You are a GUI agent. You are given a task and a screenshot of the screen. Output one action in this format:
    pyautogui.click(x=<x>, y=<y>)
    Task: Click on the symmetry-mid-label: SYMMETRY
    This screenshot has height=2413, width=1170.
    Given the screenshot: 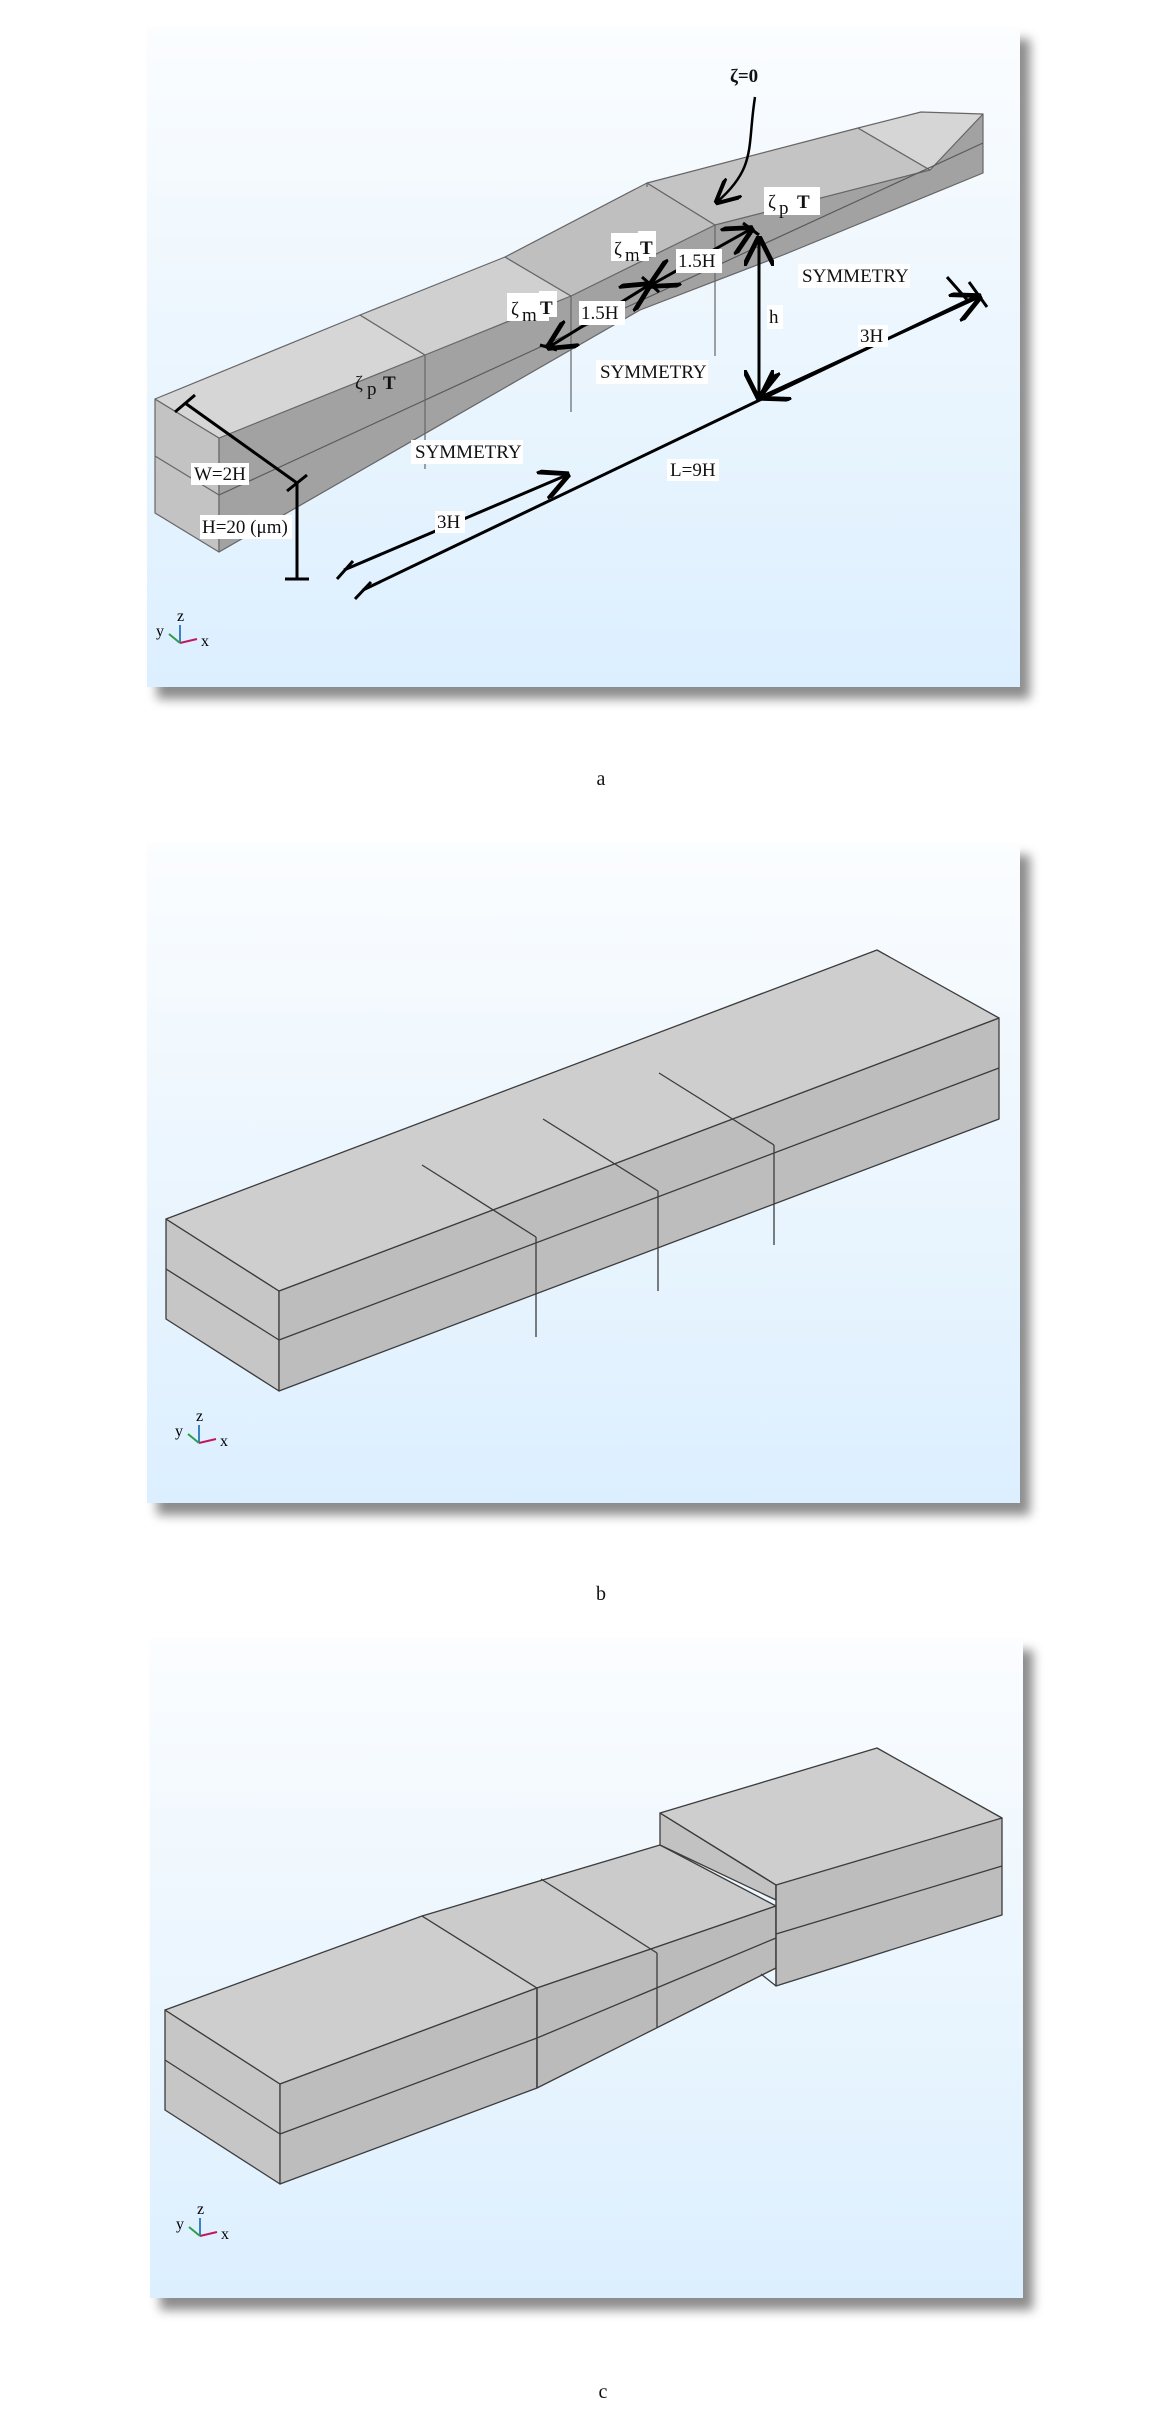 What is the action you would take?
    pyautogui.click(x=653, y=372)
    